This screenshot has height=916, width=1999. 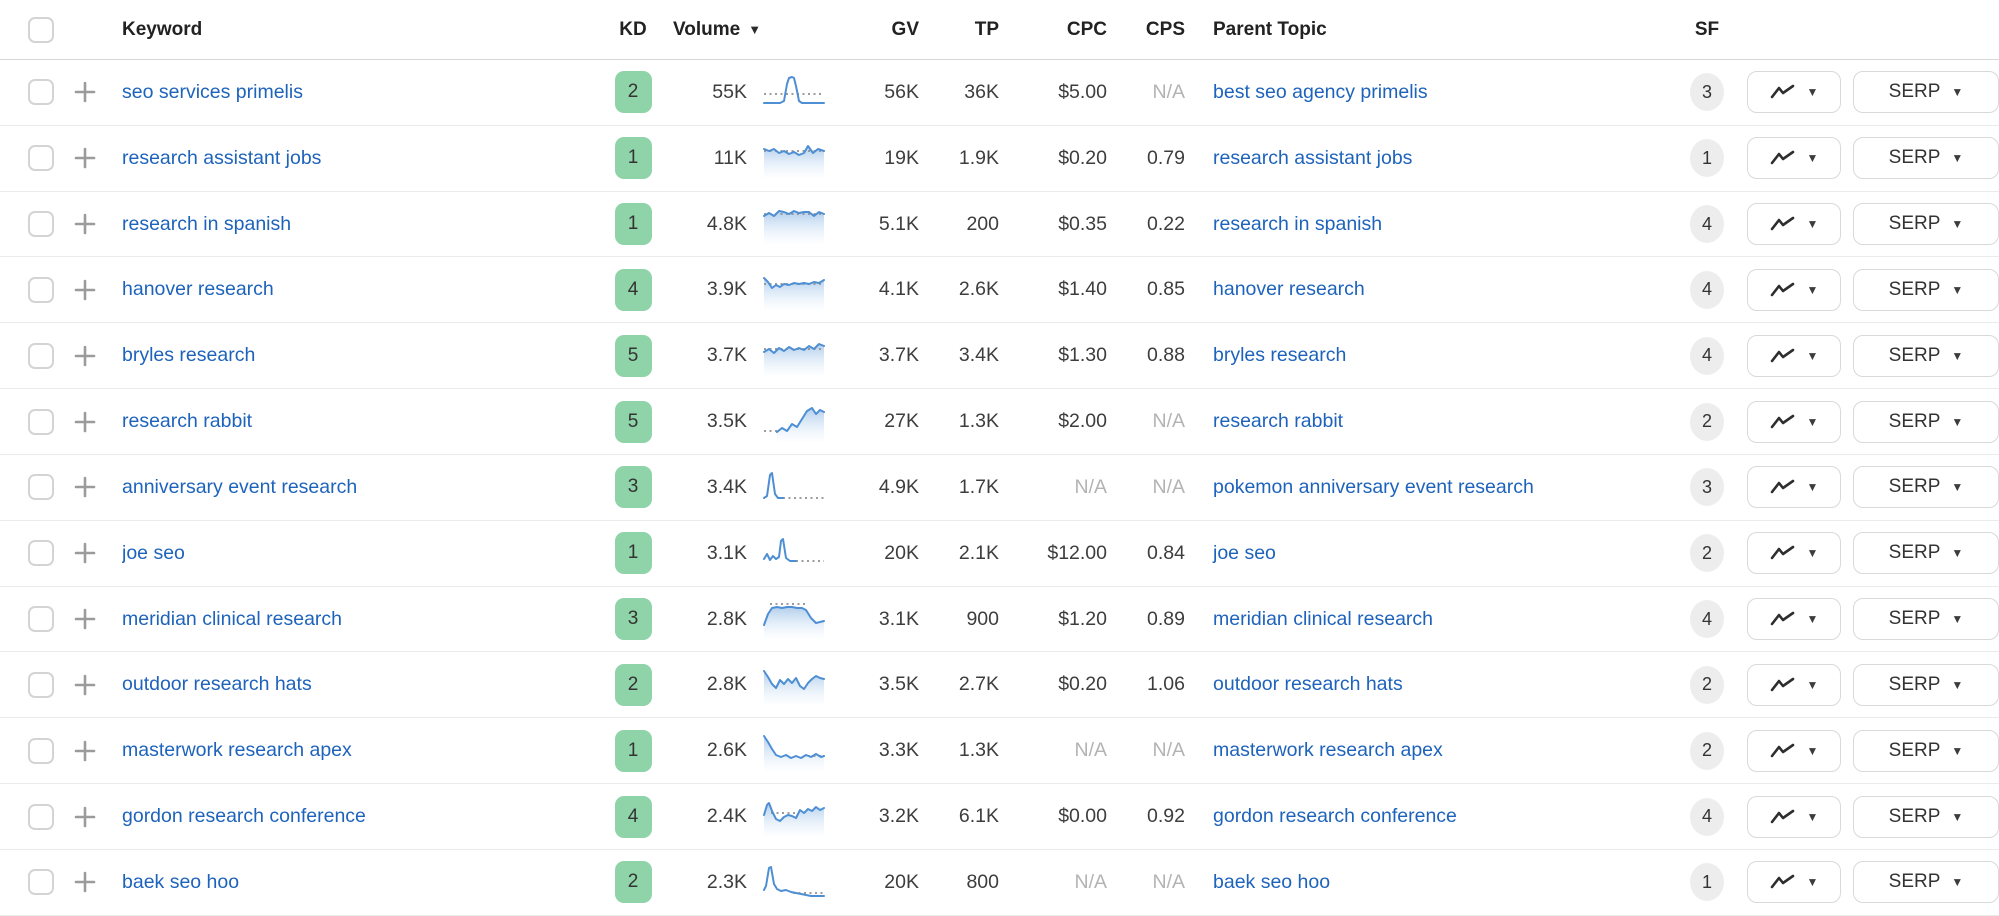 I want to click on keyword-link: anniversary event research, so click(x=240, y=486).